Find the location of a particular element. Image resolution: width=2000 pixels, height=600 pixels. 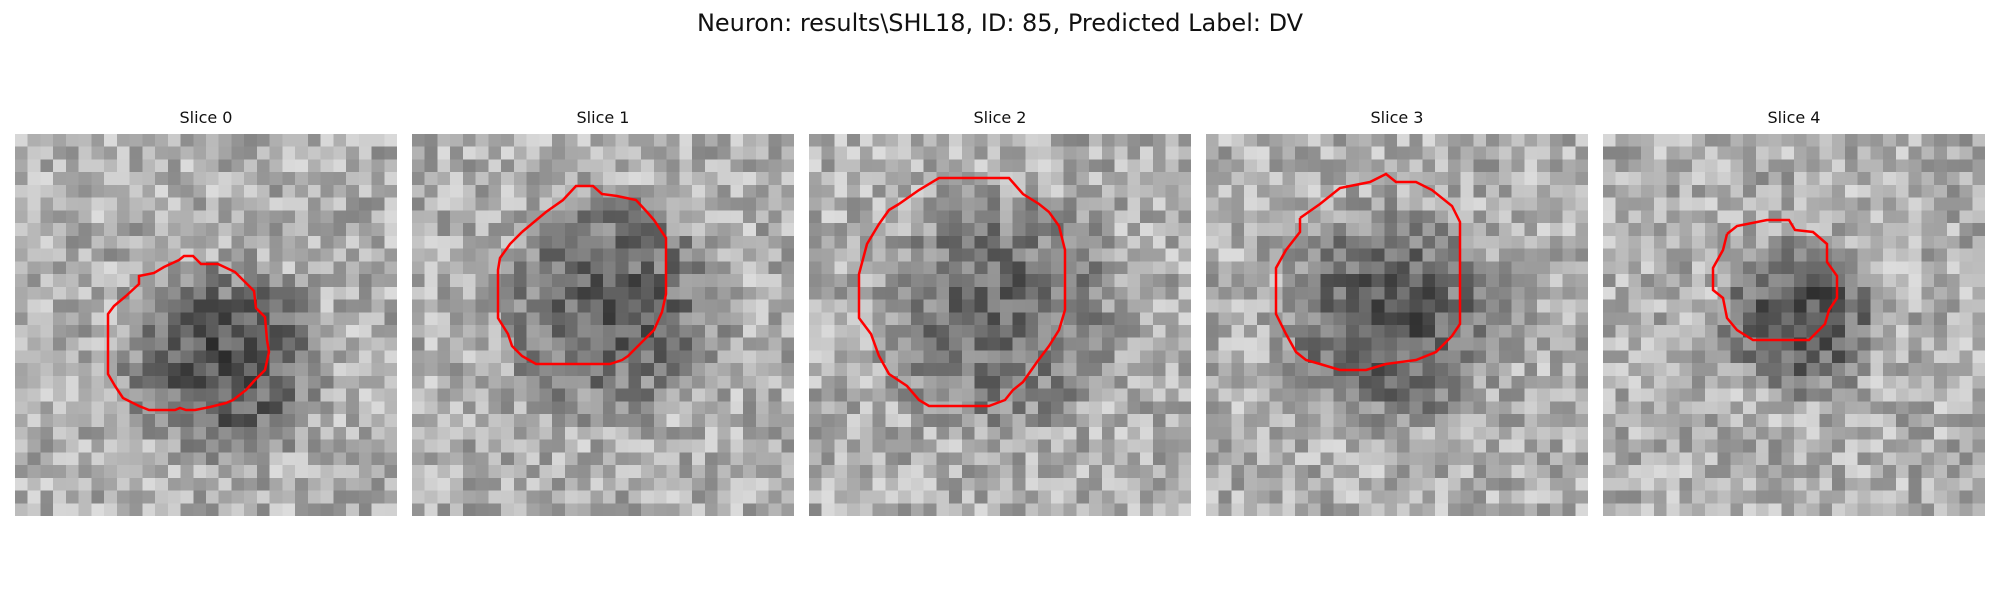

slice-title-0: Slice 0 is located at coordinates (206, 117).